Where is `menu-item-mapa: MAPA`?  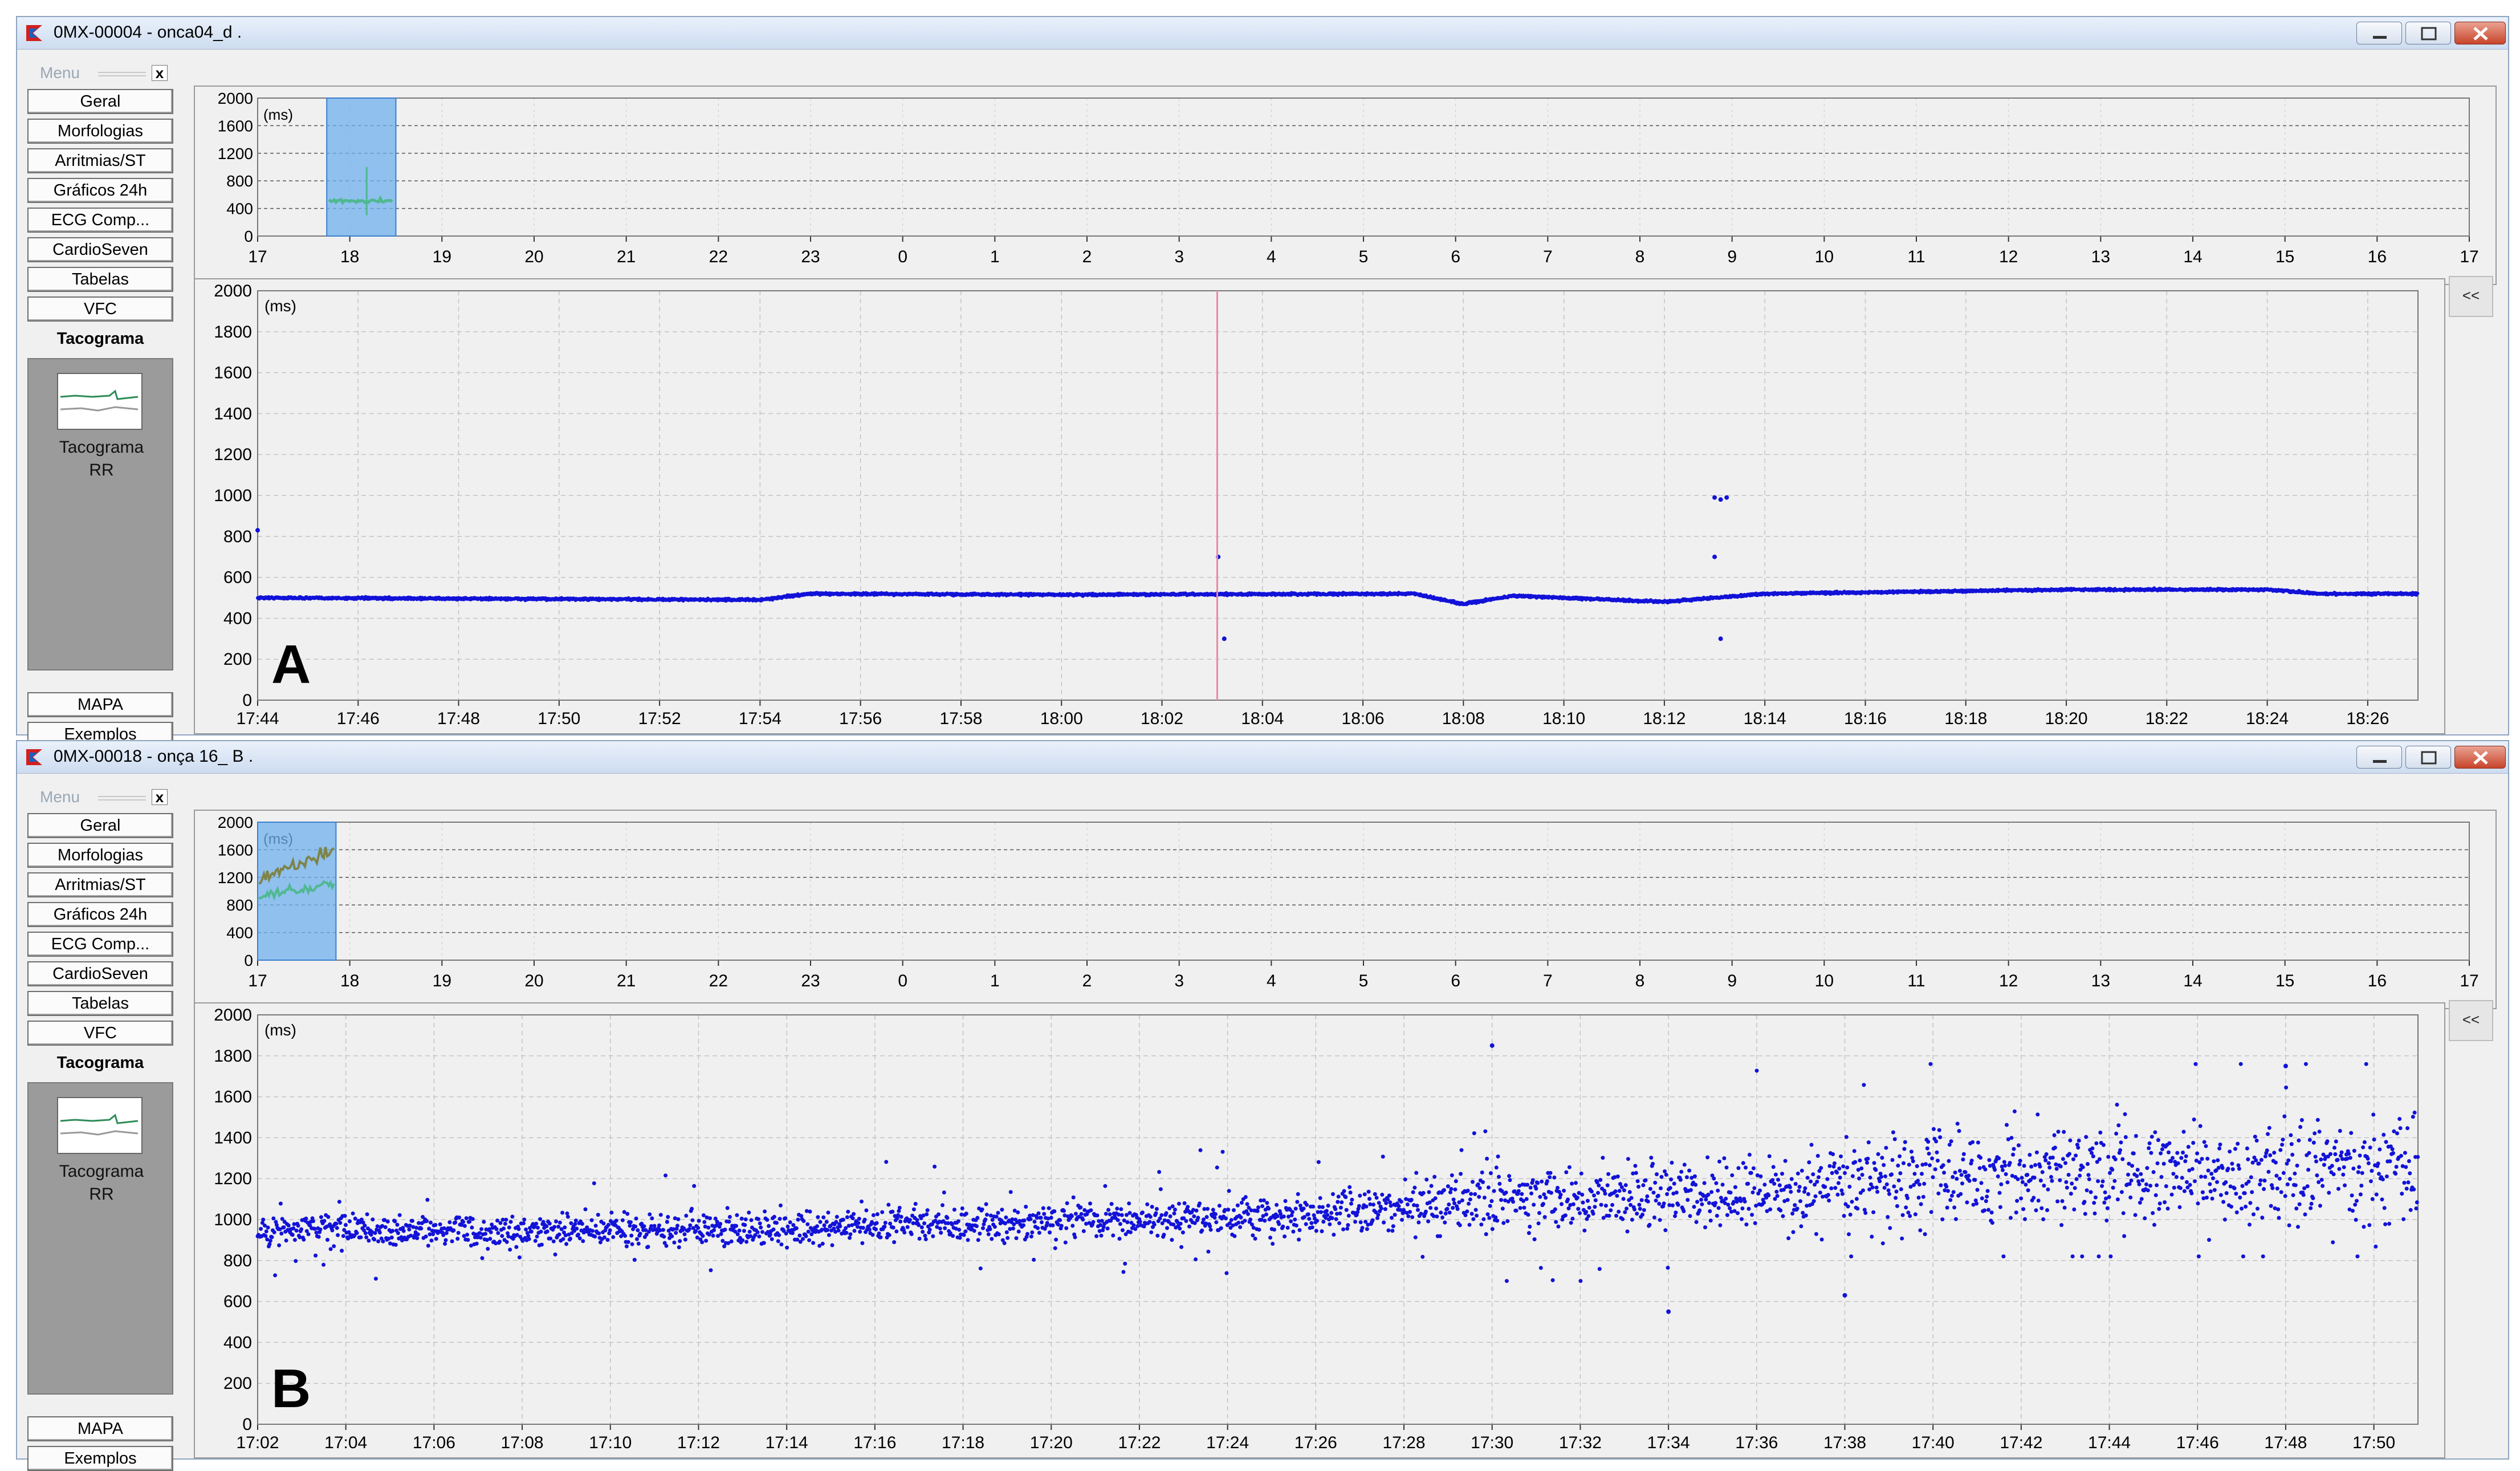
menu-item-mapa: MAPA is located at coordinates (100, 704).